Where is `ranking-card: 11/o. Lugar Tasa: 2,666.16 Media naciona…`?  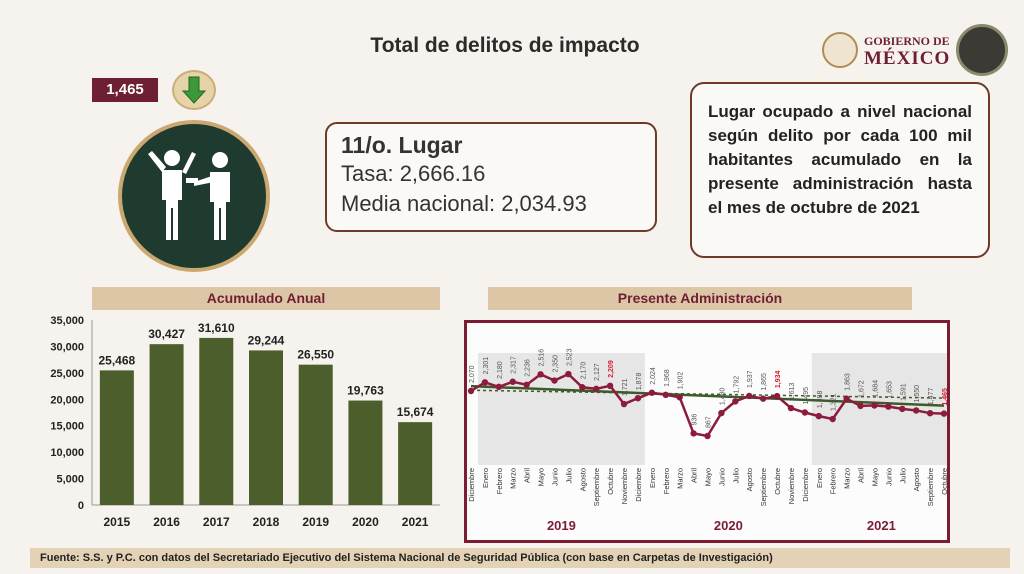
ranking-card: 11/o. Lugar Tasa: 2,666.16 Media naciona… is located at coordinates (491, 177).